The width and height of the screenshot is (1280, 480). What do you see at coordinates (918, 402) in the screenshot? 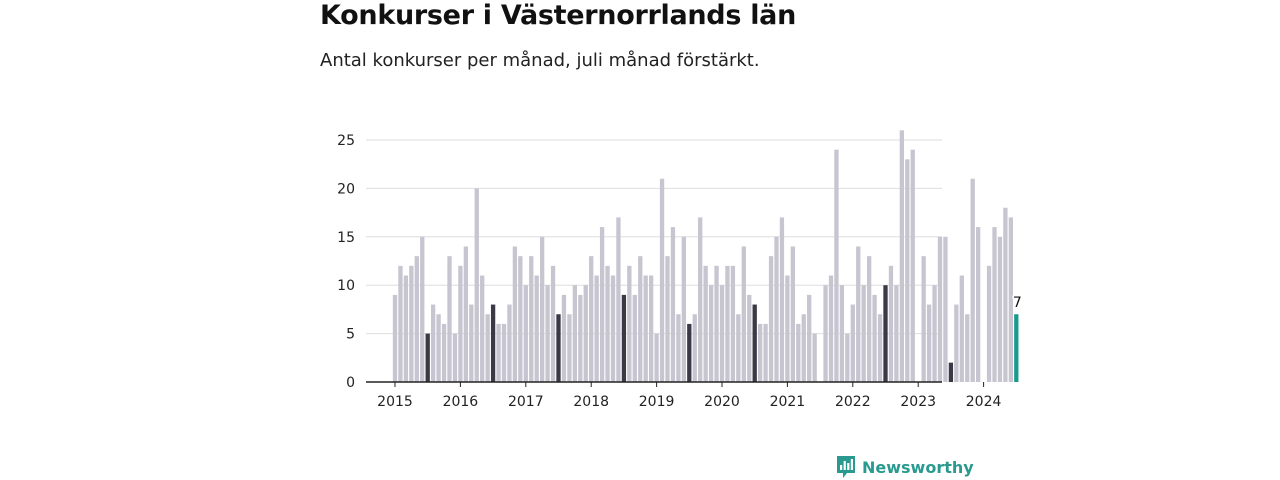
I see `x-tick-label: 2023` at bounding box center [918, 402].